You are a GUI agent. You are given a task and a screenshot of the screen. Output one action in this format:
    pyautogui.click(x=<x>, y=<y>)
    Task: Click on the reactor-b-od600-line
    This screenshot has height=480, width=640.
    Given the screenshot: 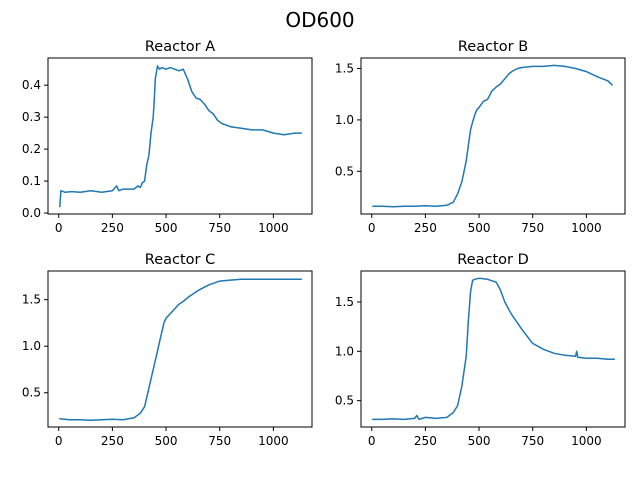 What is the action you would take?
    pyautogui.click(x=492, y=136)
    